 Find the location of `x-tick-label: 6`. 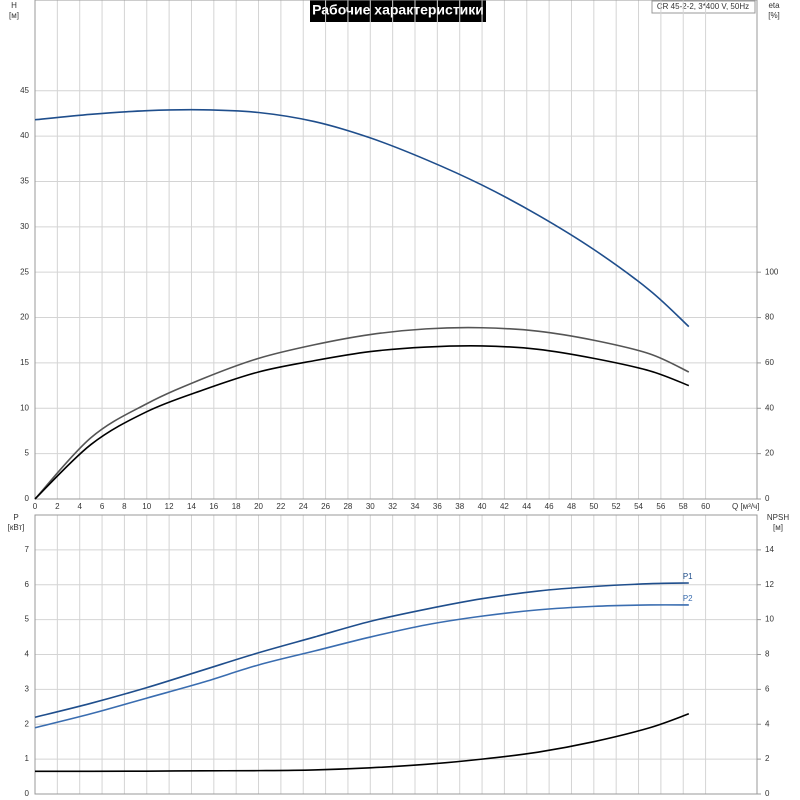

x-tick-label: 6 is located at coordinates (102, 506).